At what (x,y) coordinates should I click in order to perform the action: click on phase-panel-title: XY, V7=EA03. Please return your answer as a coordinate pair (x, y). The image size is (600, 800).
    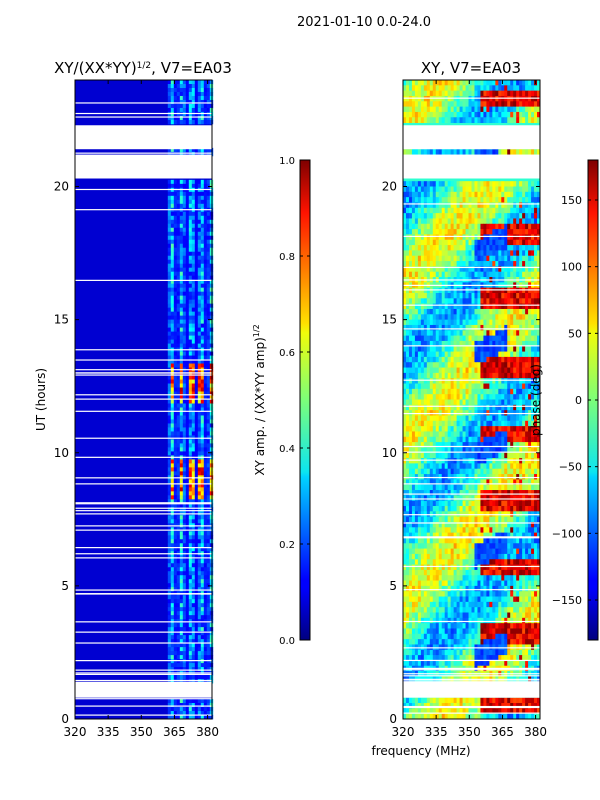
    Looking at the image, I should click on (471, 68).